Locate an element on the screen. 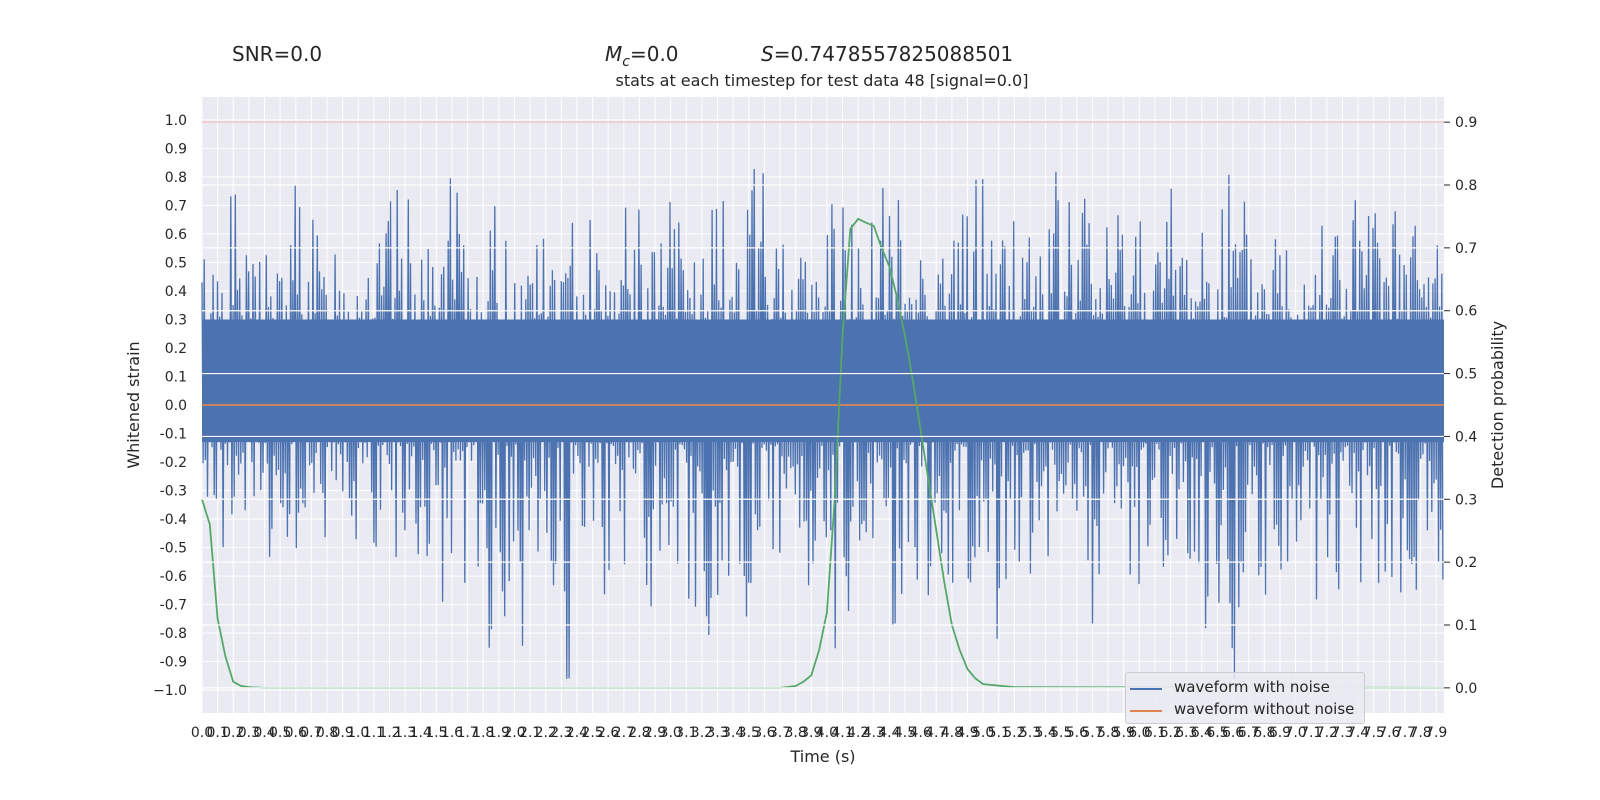 The image size is (1600, 800). x-tick-label: 7.1 is located at coordinates (1311, 733).